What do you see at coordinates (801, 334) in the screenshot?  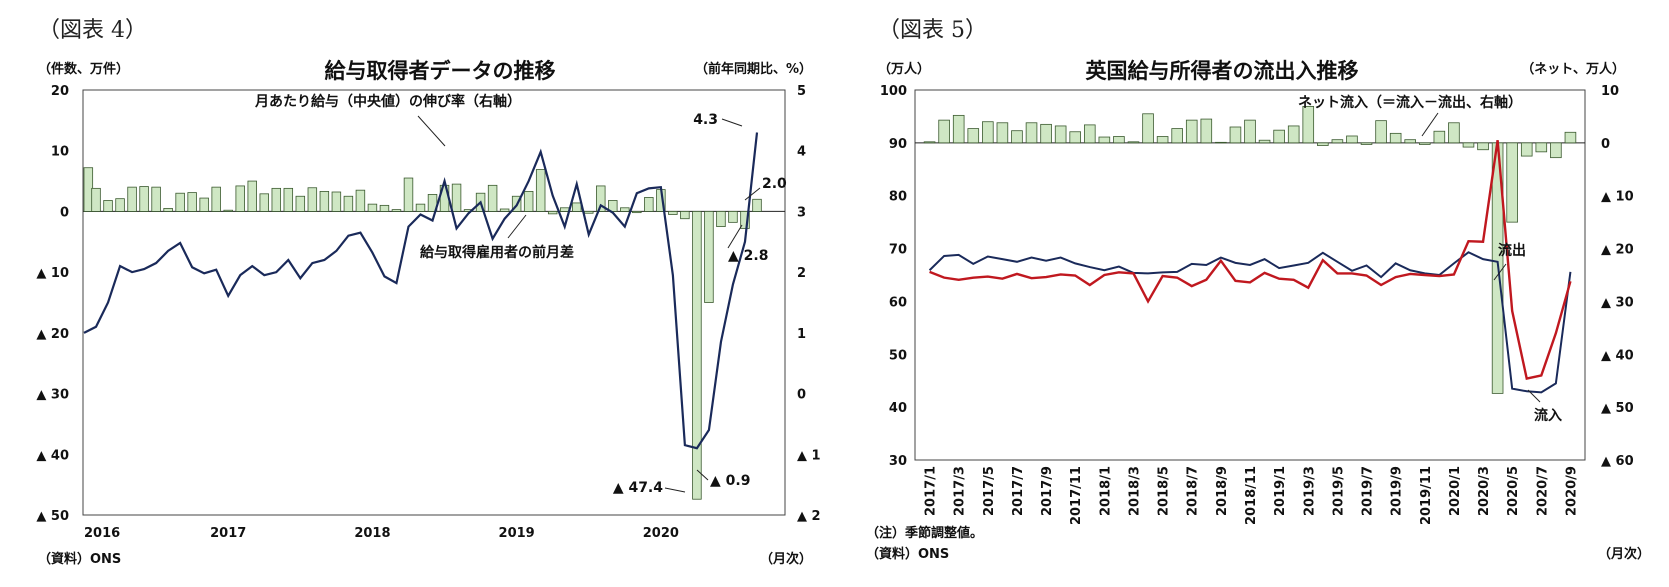 I see `figure-4-right-tick-label: 1` at bounding box center [801, 334].